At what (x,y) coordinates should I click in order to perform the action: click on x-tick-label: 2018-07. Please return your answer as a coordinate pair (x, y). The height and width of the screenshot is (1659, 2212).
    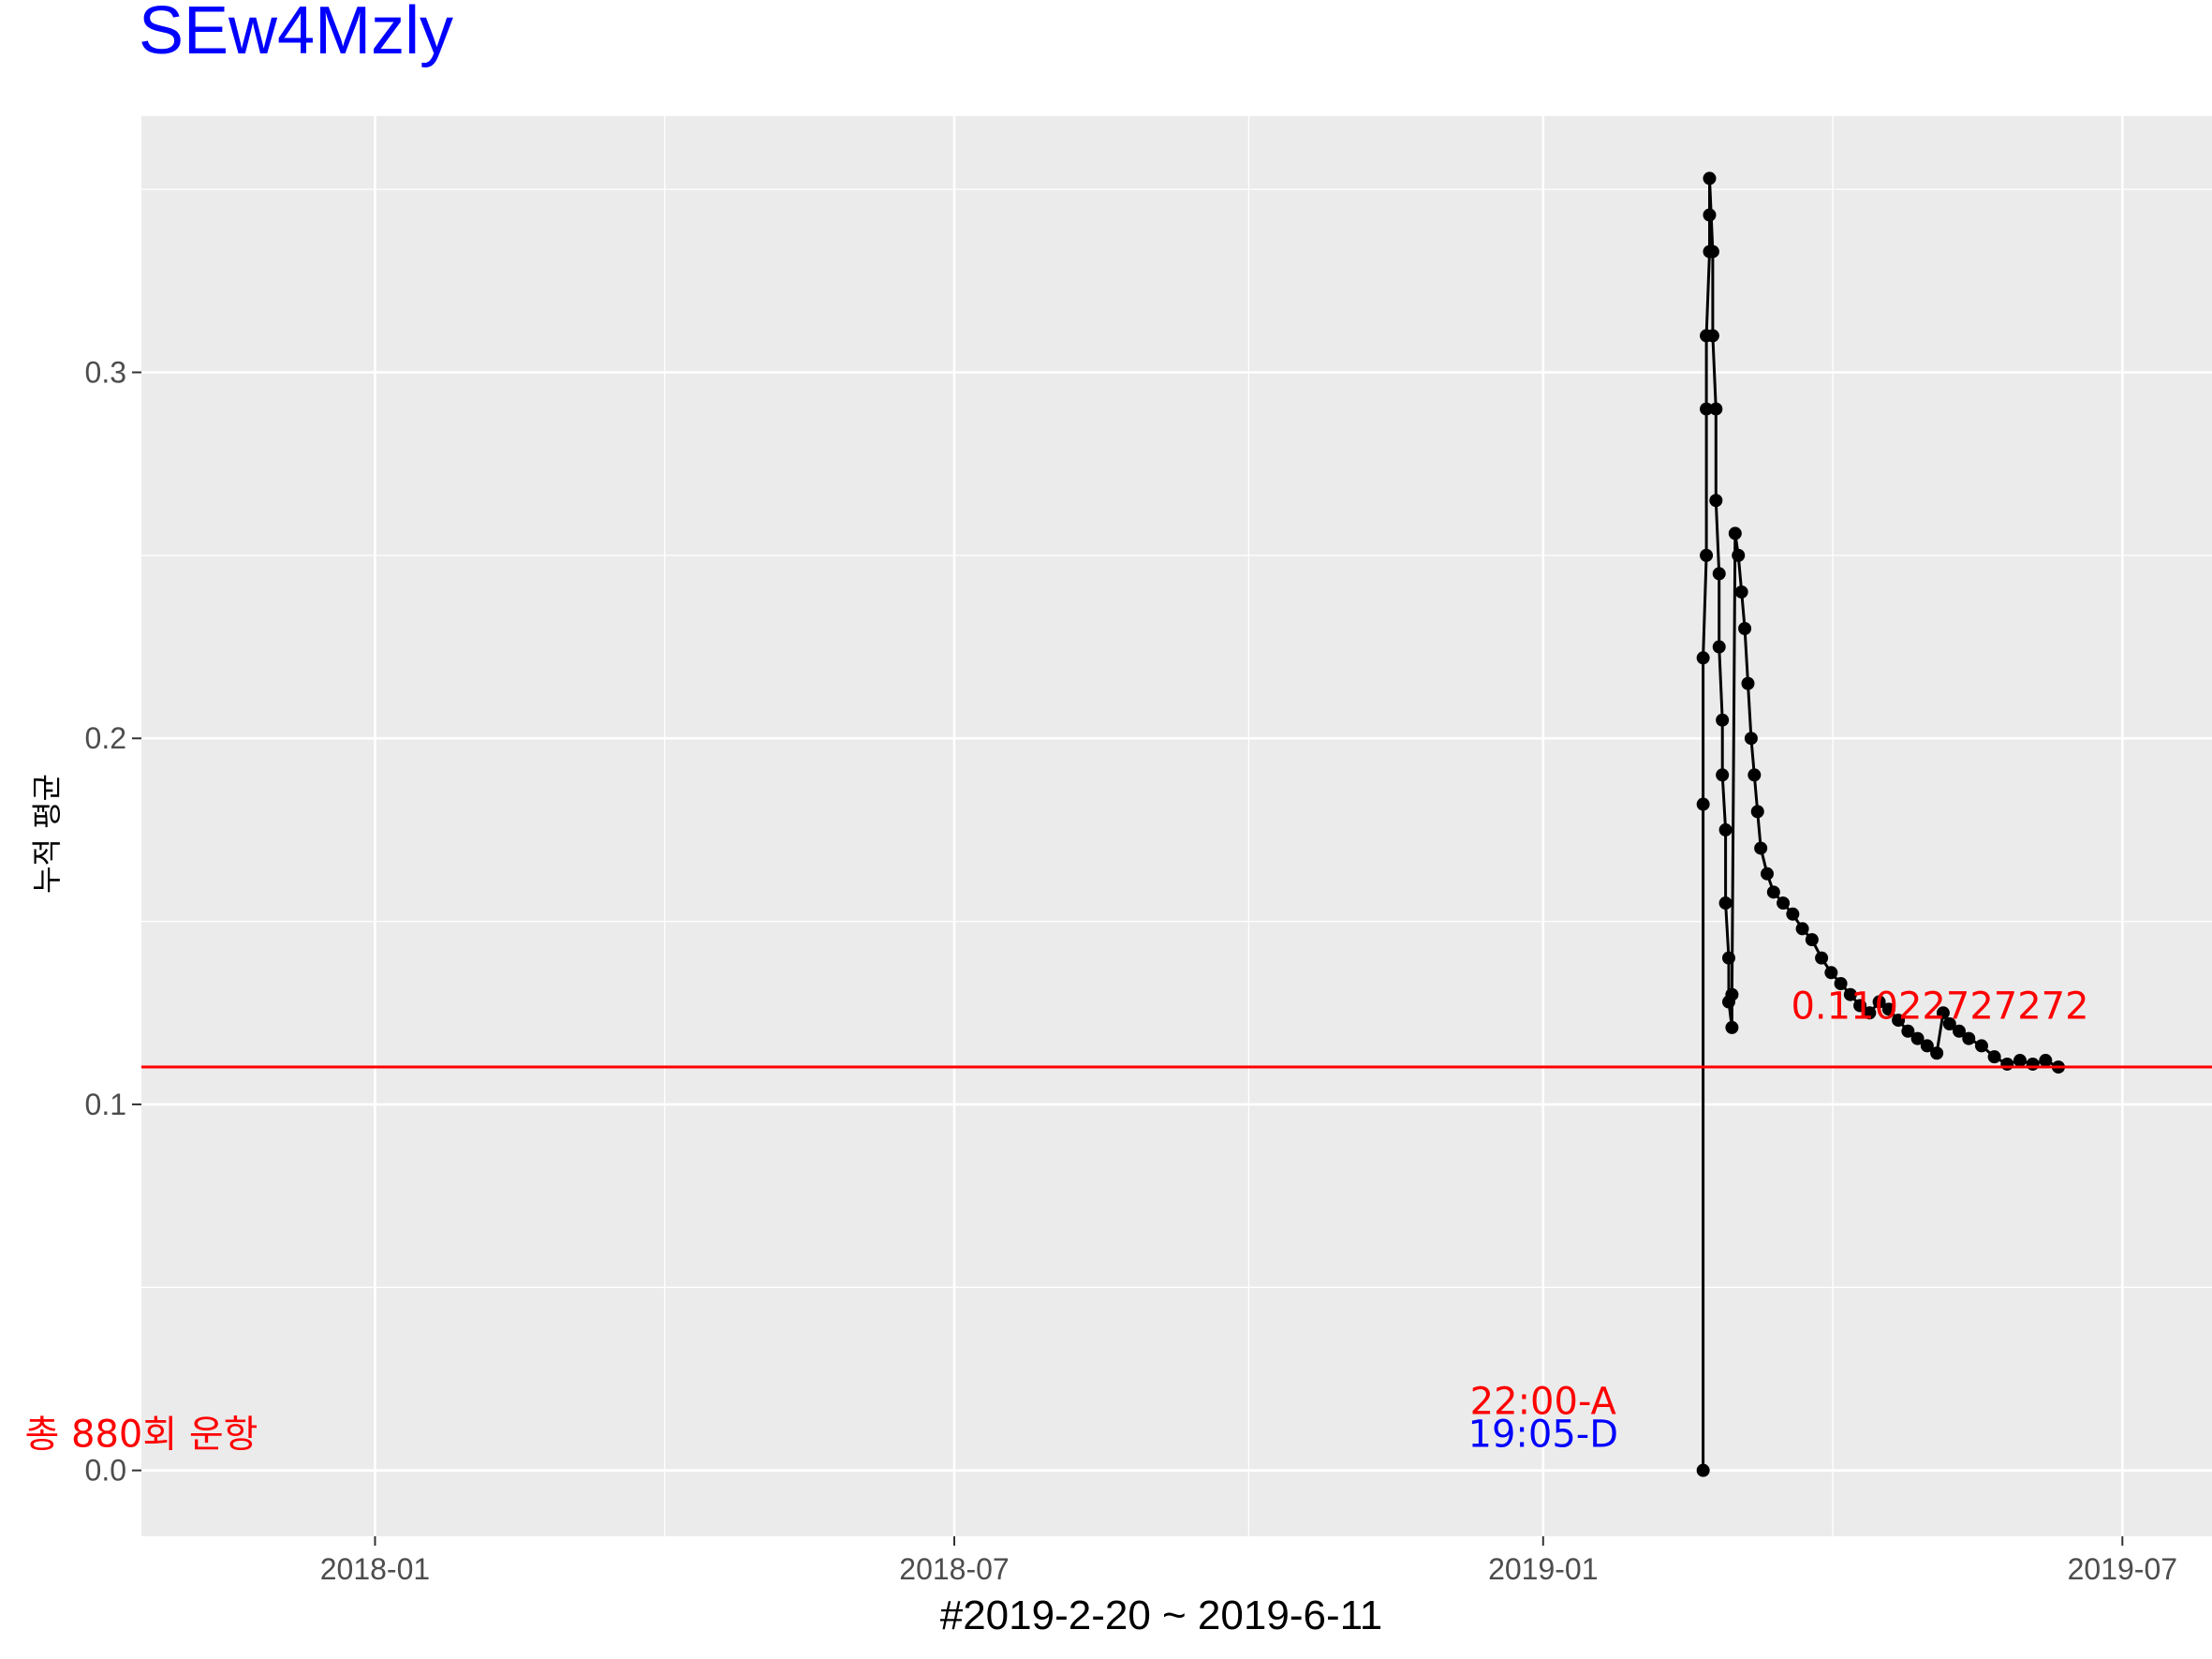
    Looking at the image, I should click on (954, 1569).